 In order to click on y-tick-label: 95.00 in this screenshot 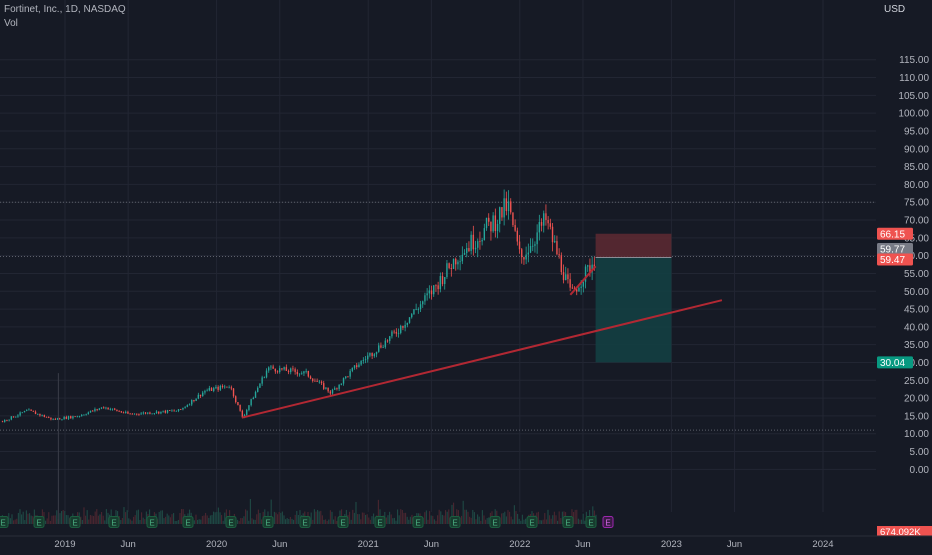, I will do `click(916, 131)`.